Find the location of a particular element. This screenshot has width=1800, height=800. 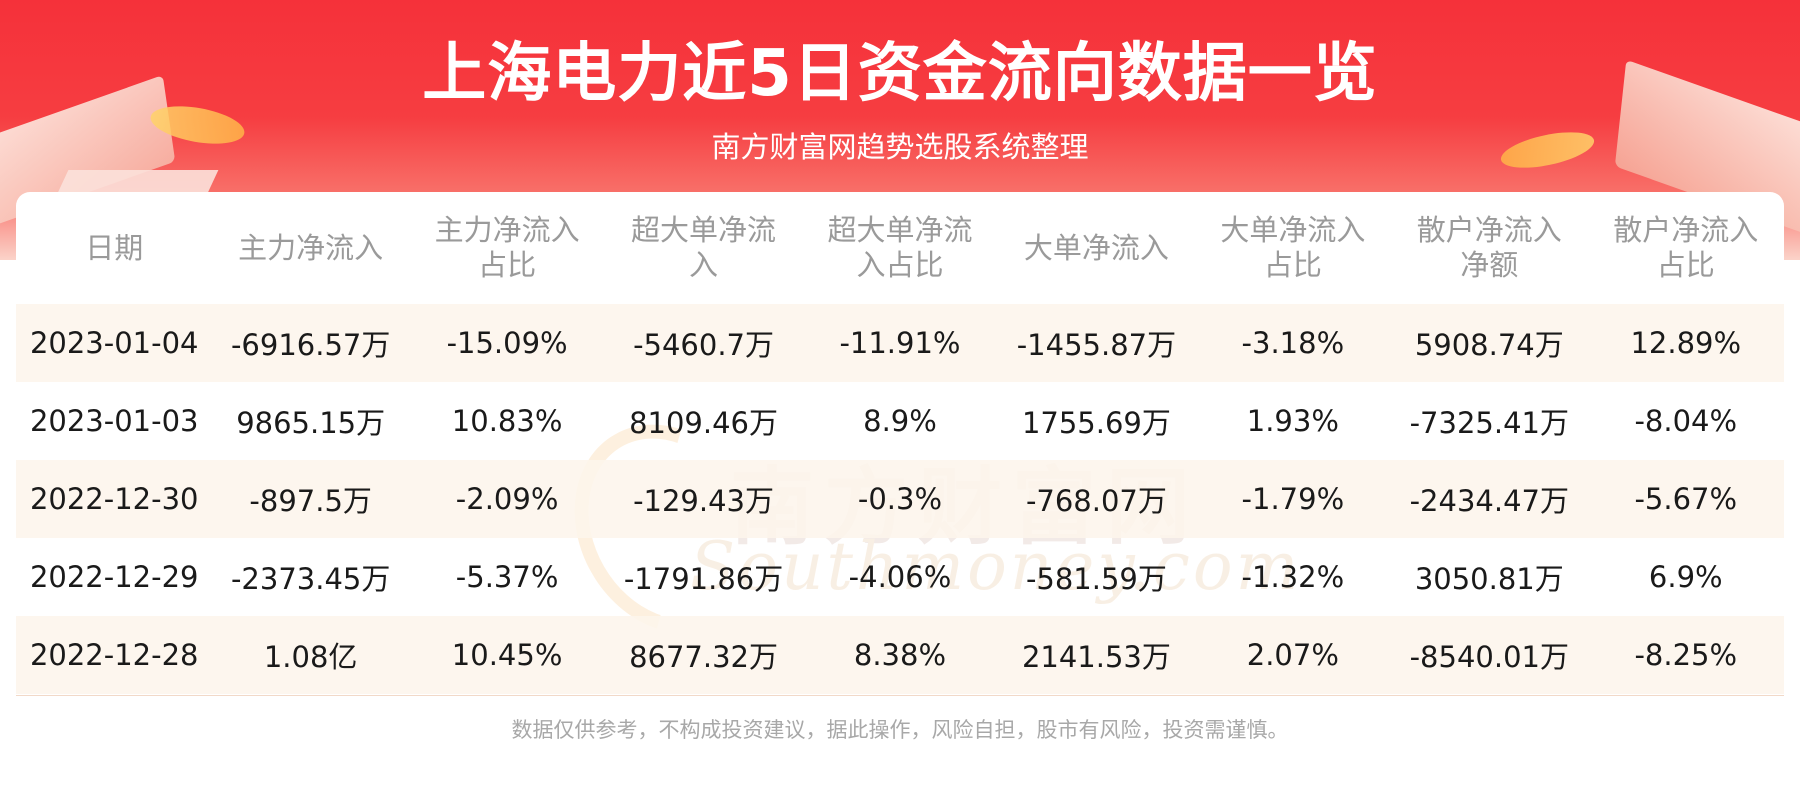

value-cell: -4.06% is located at coordinates (900, 577).